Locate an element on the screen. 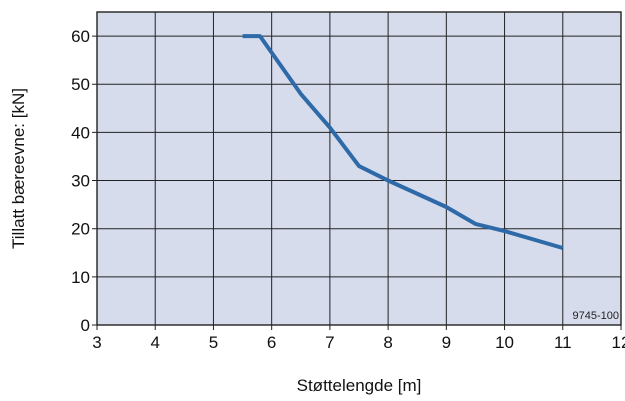 The height and width of the screenshot is (401, 625). y-tick-label: 30 is located at coordinates (80, 181).